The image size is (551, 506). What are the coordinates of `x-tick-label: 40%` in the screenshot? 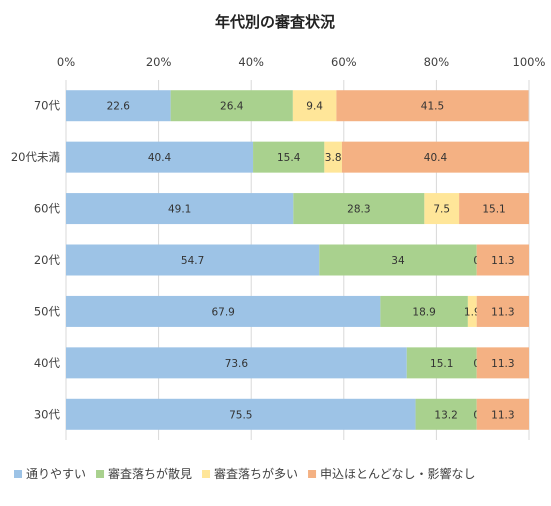 It's located at (251, 62).